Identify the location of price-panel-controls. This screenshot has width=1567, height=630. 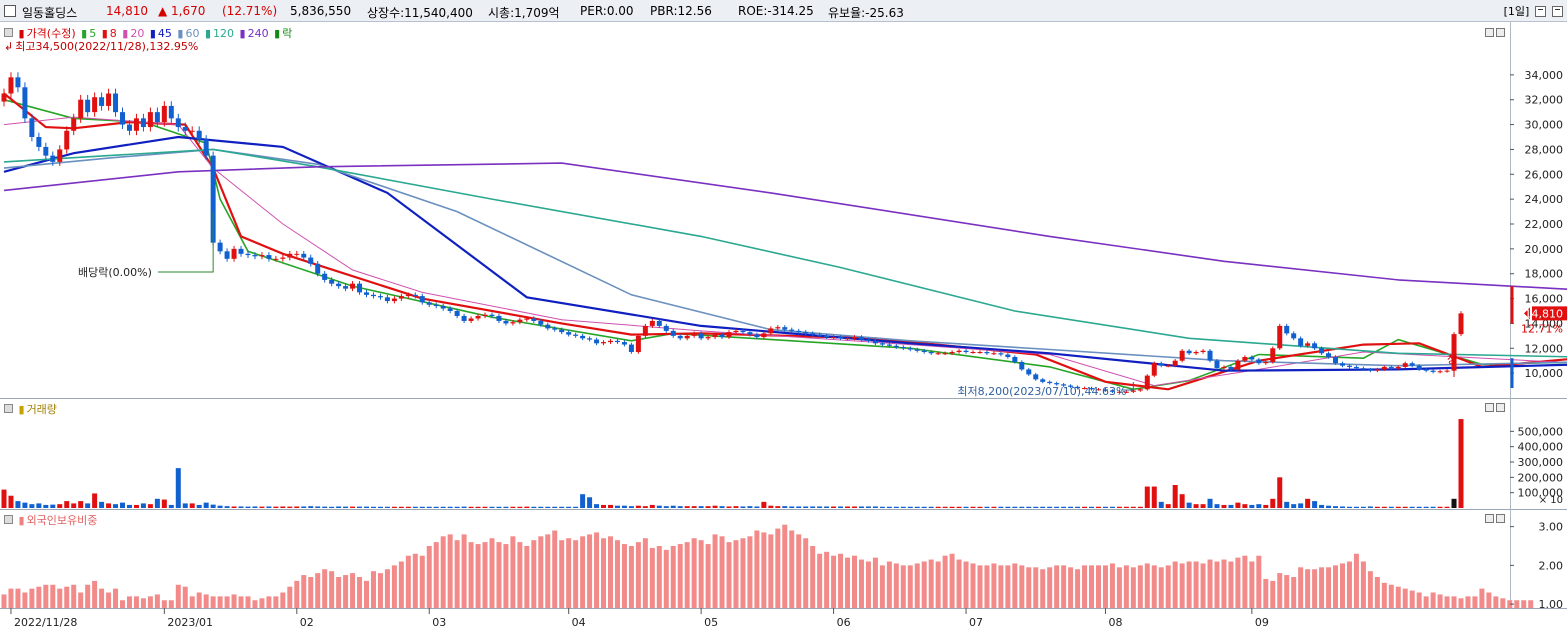
(1494, 33).